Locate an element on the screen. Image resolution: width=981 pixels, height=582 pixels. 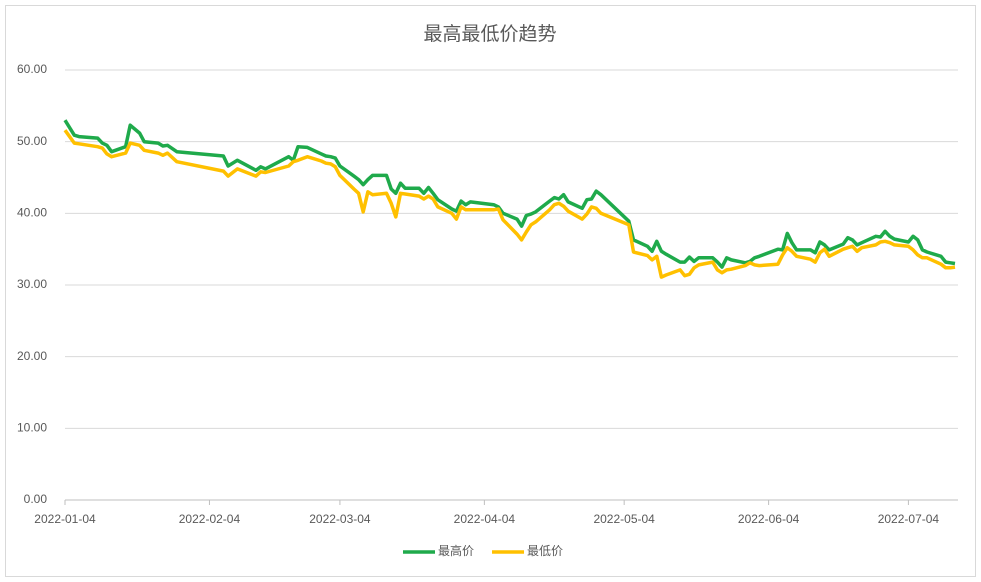
x-tick-label: 2022-05-04 is located at coordinates (624, 519).